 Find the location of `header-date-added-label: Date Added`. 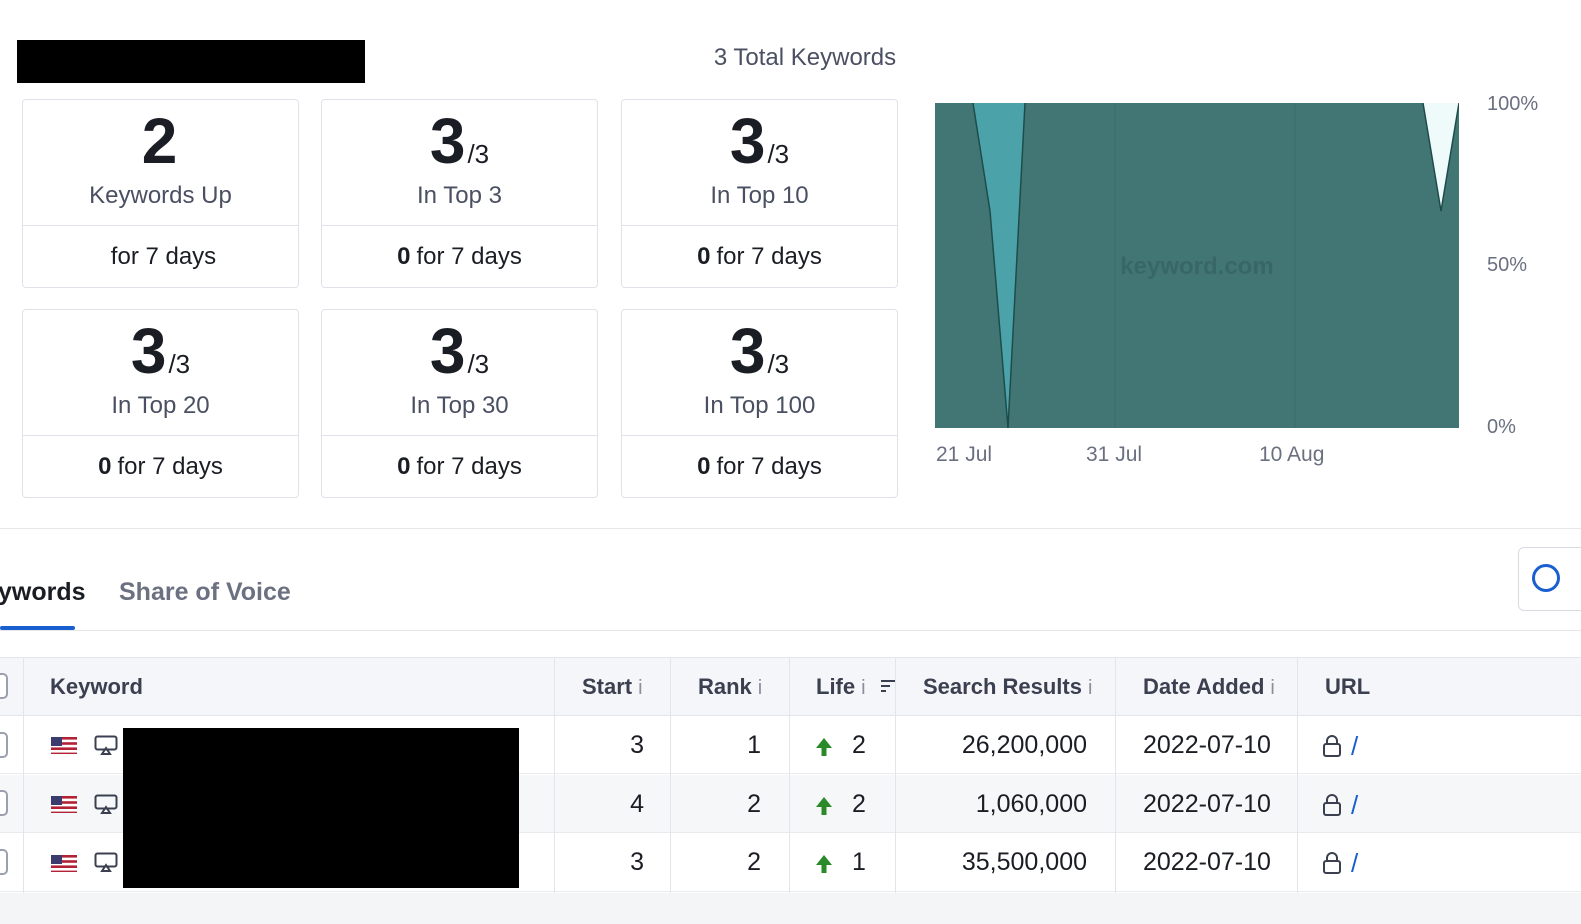

header-date-added-label: Date Added is located at coordinates (1204, 686).